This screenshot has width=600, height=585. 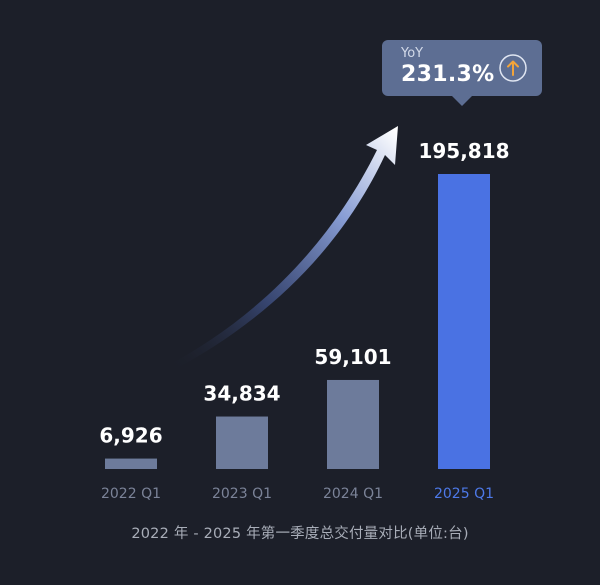 What do you see at coordinates (242, 494) in the screenshot?
I see `tick-label: 2023 Q1` at bounding box center [242, 494].